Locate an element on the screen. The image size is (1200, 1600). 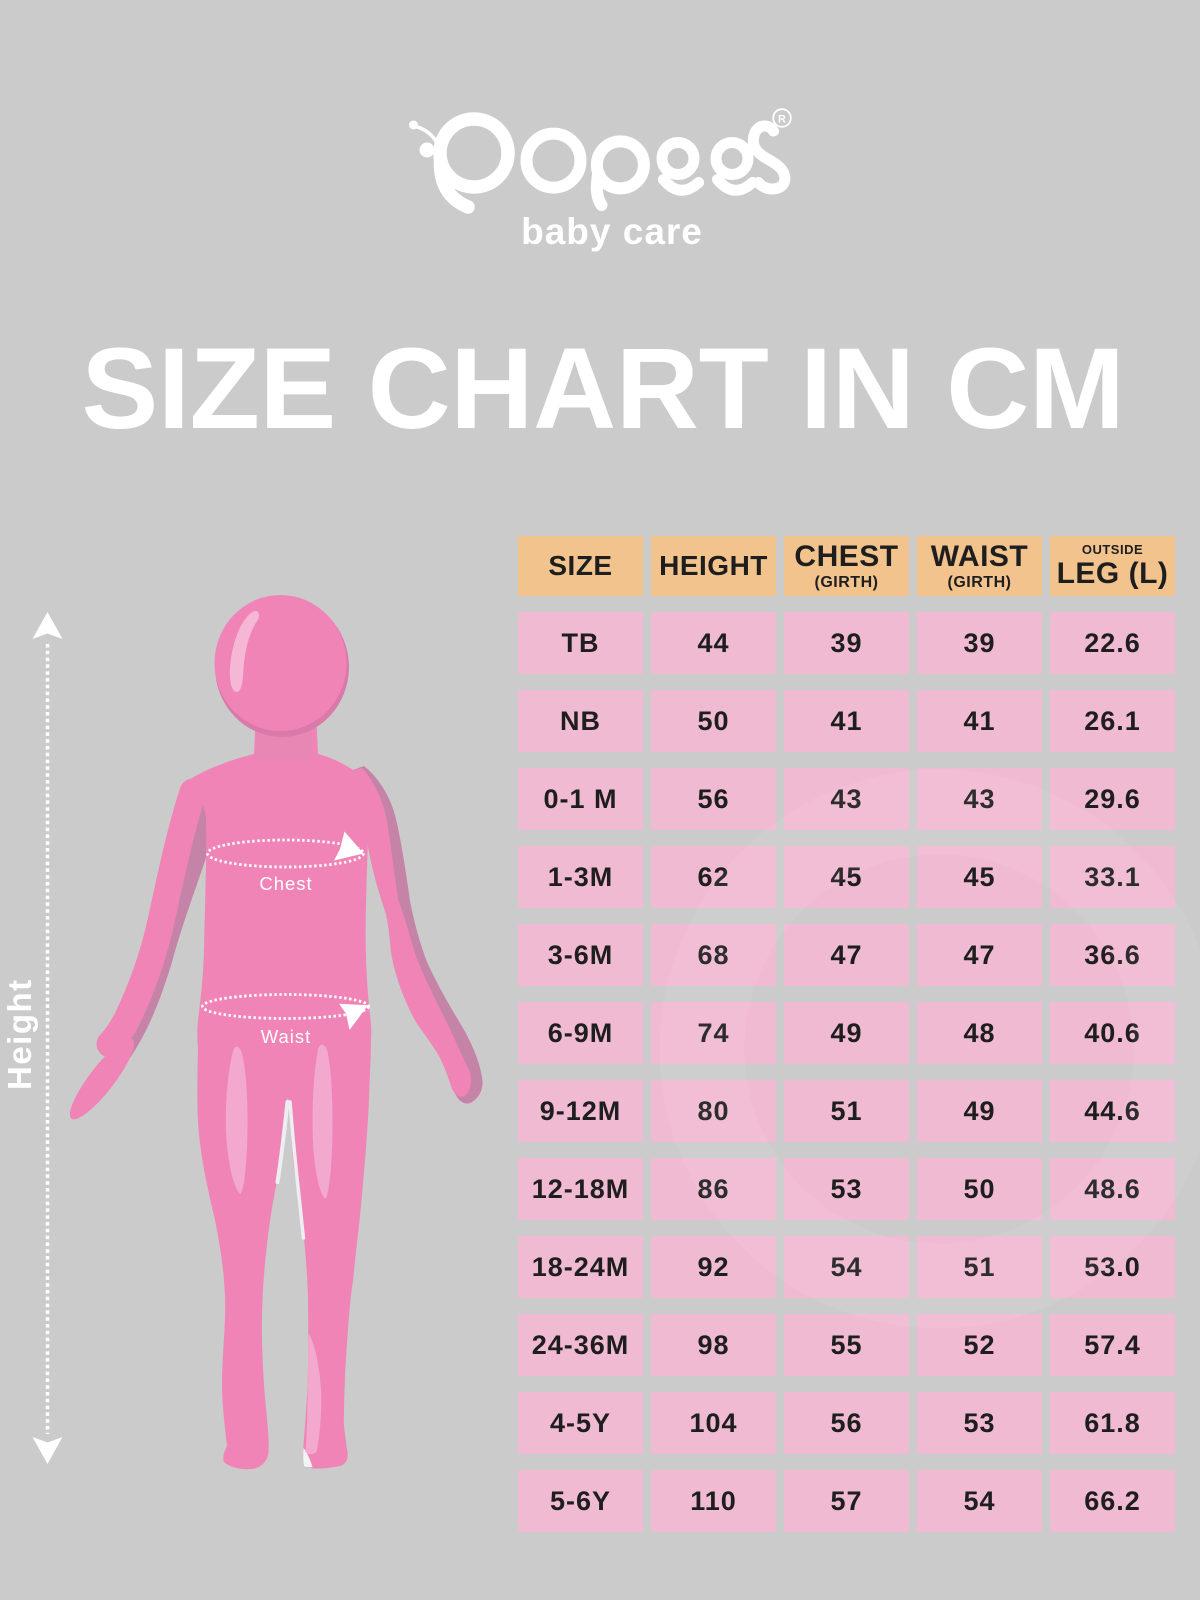
svg-text: Chest is located at coordinates (285, 883).